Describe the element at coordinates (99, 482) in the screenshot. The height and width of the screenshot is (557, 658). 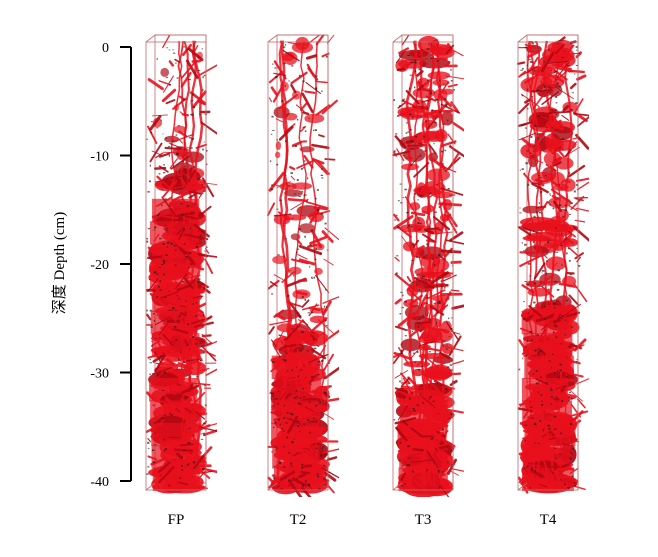
I see `depth-tick-label: -40` at that location.